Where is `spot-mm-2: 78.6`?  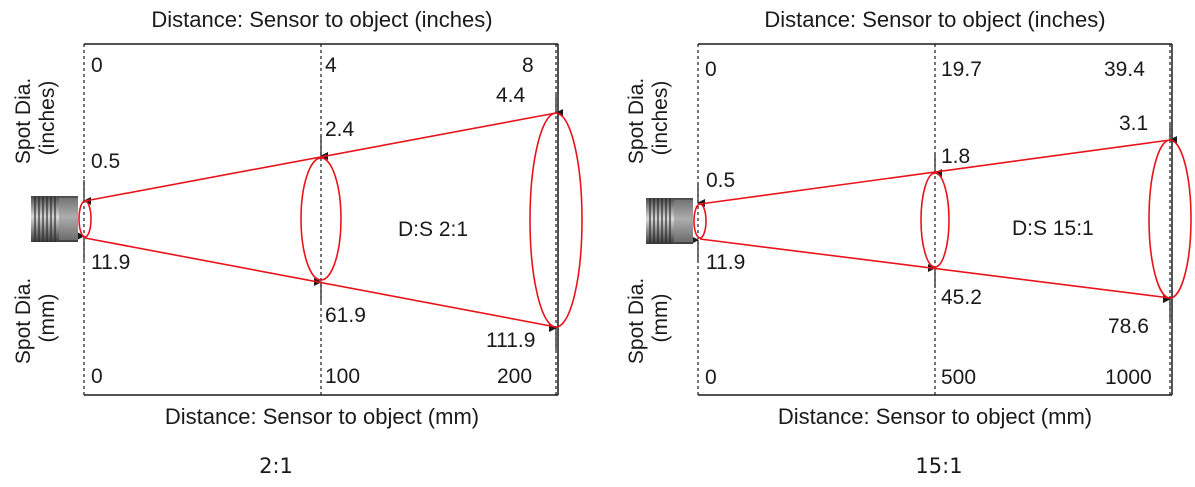
spot-mm-2: 78.6 is located at coordinates (1128, 326).